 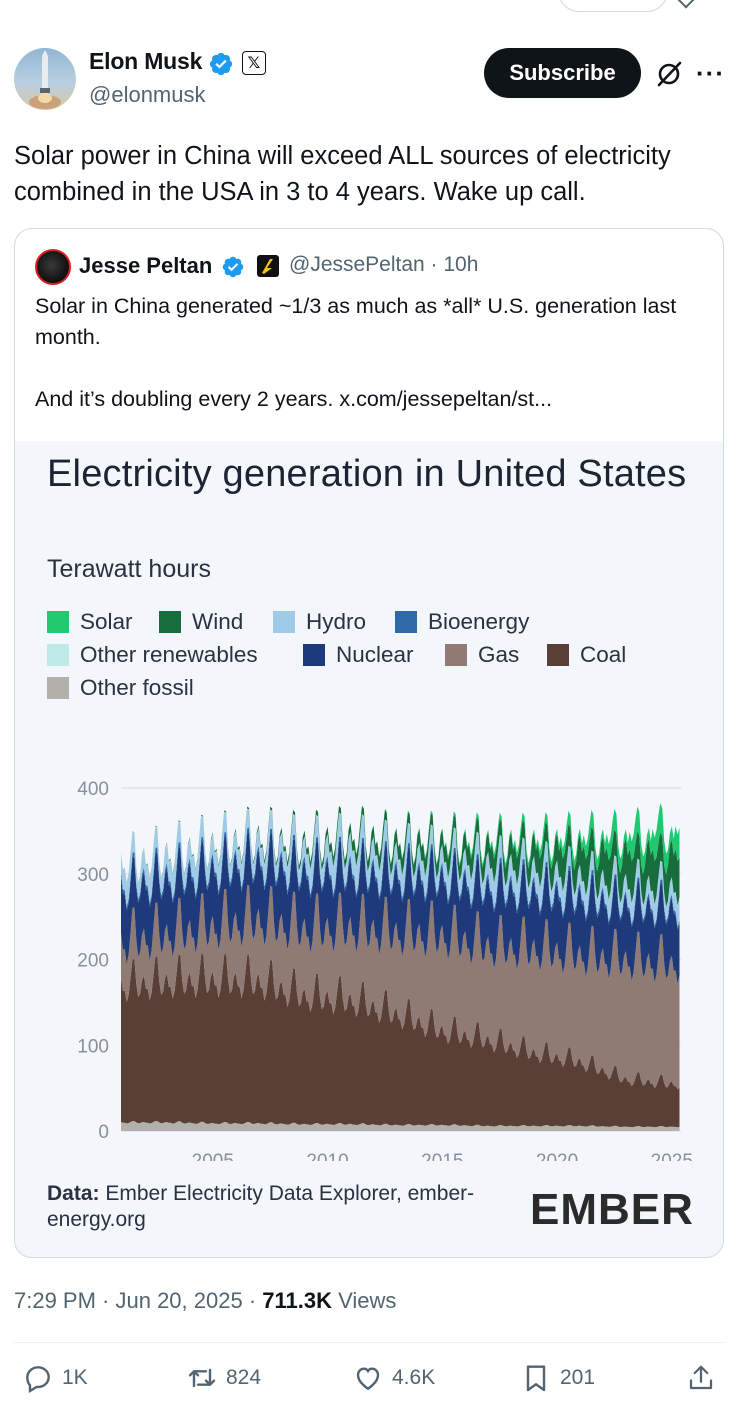 What do you see at coordinates (55, 1378) in the screenshot?
I see `reply-button: 1K` at bounding box center [55, 1378].